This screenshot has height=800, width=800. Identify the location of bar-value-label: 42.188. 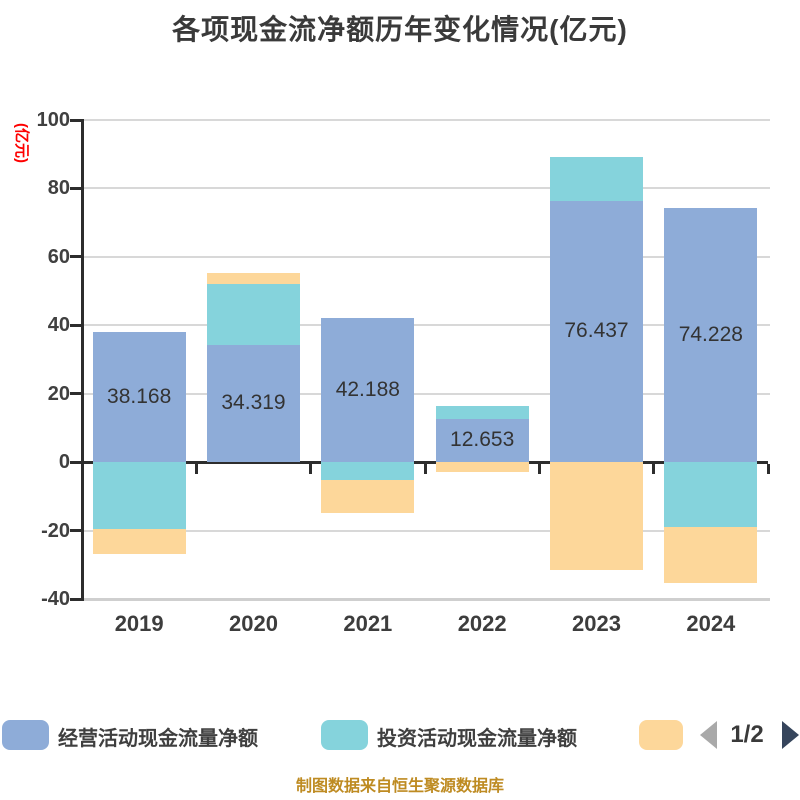
(367, 389).